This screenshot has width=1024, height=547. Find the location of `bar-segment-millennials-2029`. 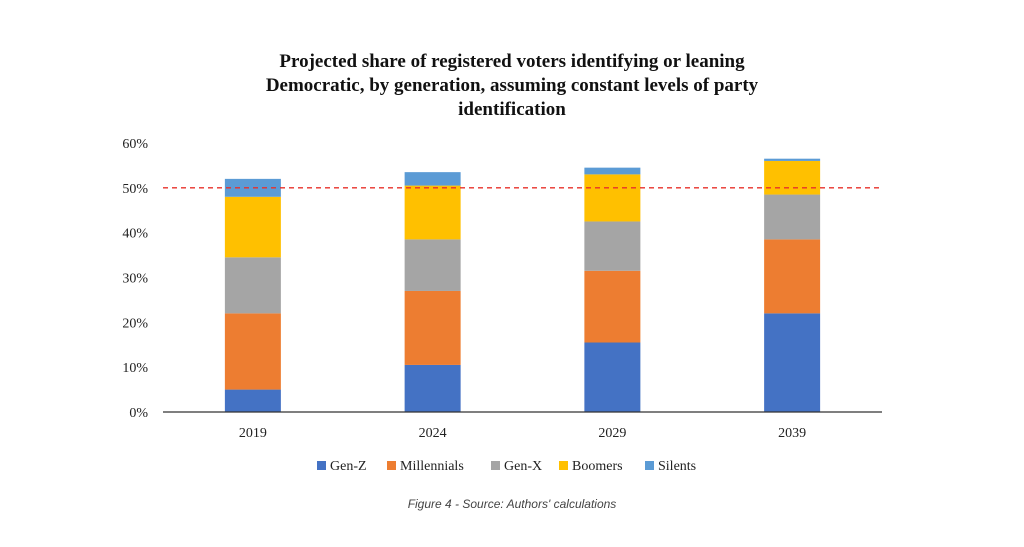

bar-segment-millennials-2029 is located at coordinates (612, 306).